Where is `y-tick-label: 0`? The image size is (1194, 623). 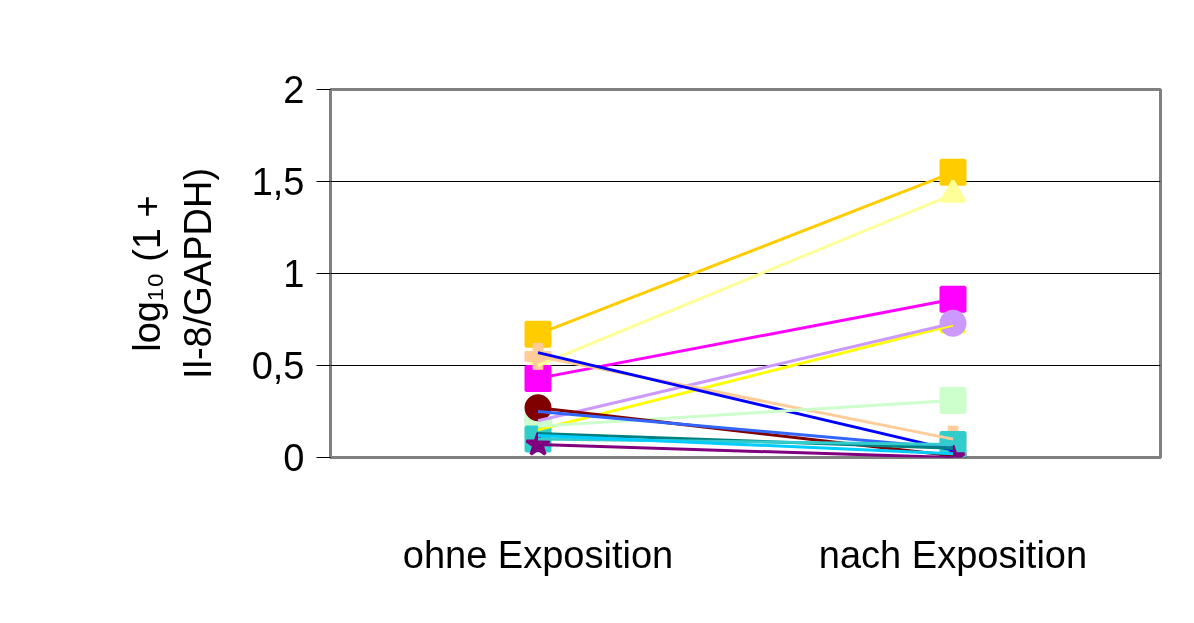 y-tick-label: 0 is located at coordinates (294, 458).